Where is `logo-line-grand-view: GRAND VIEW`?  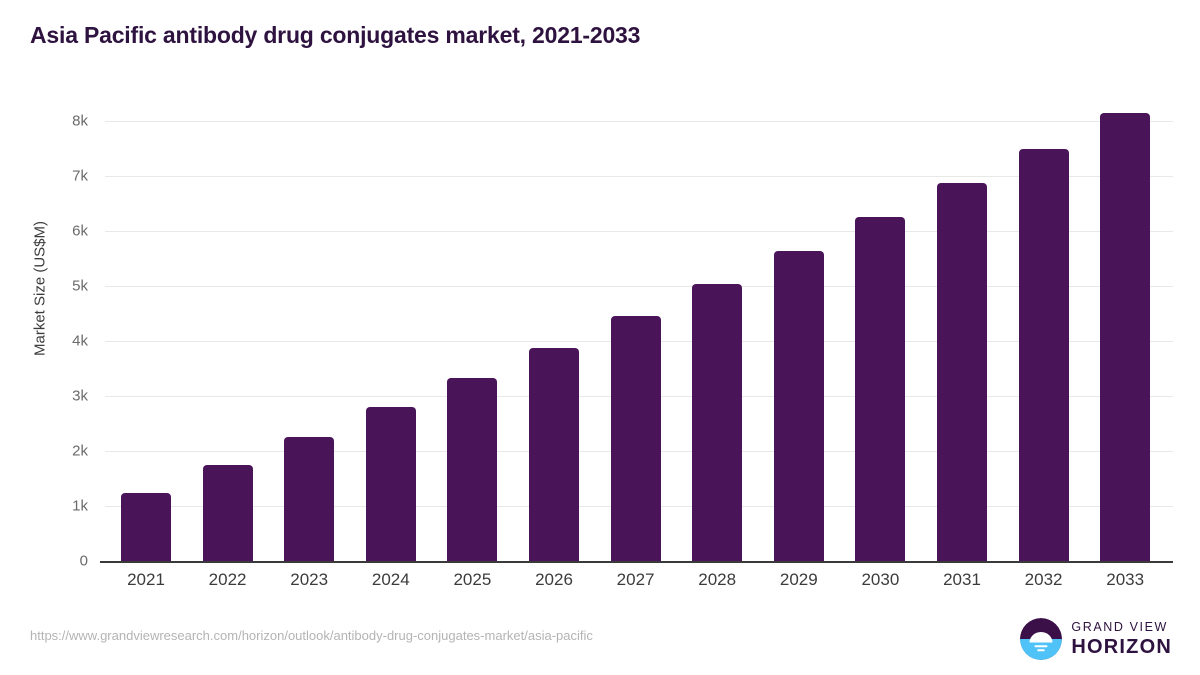
logo-line-grand-view: GRAND VIEW is located at coordinates (1119, 627).